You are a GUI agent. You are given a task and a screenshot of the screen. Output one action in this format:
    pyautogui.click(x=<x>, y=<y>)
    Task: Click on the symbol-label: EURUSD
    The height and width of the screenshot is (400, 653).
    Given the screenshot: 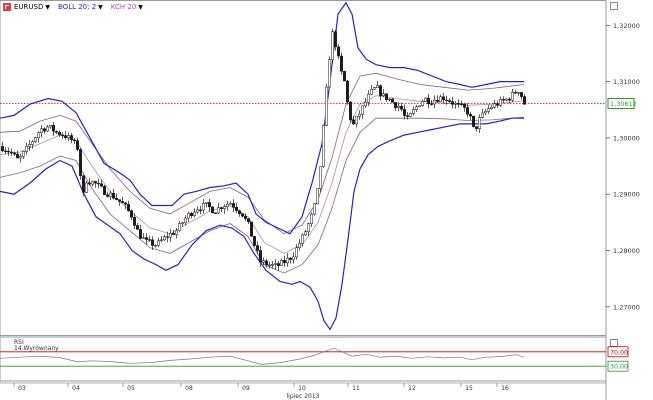 What is the action you would take?
    pyautogui.click(x=29, y=7)
    